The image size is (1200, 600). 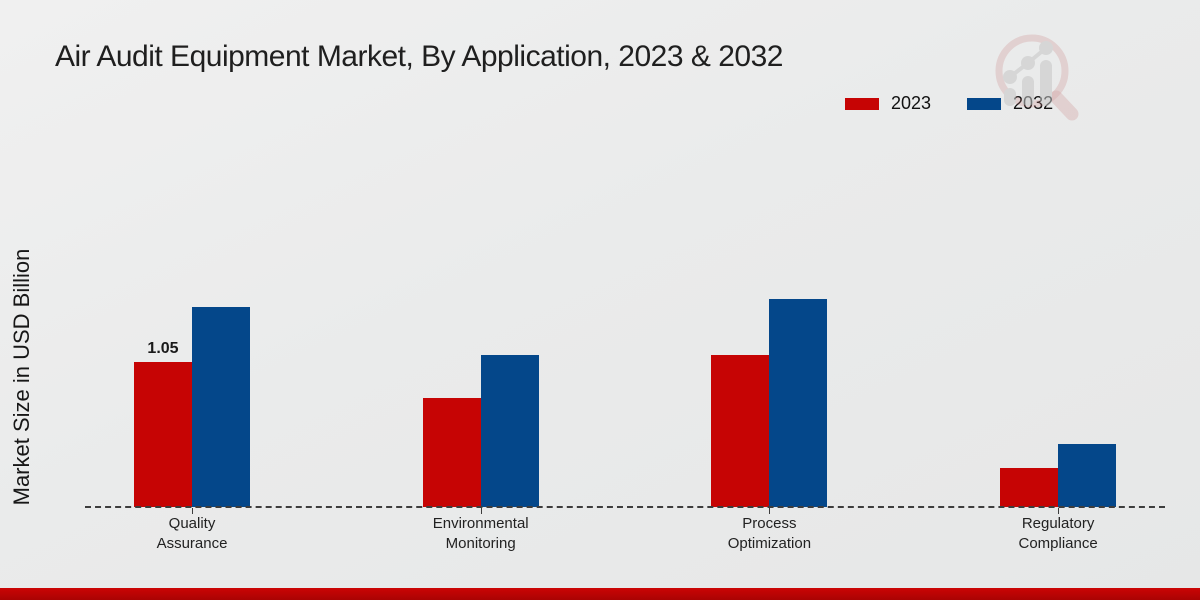 What do you see at coordinates (625, 507) in the screenshot?
I see `x-axis-line` at bounding box center [625, 507].